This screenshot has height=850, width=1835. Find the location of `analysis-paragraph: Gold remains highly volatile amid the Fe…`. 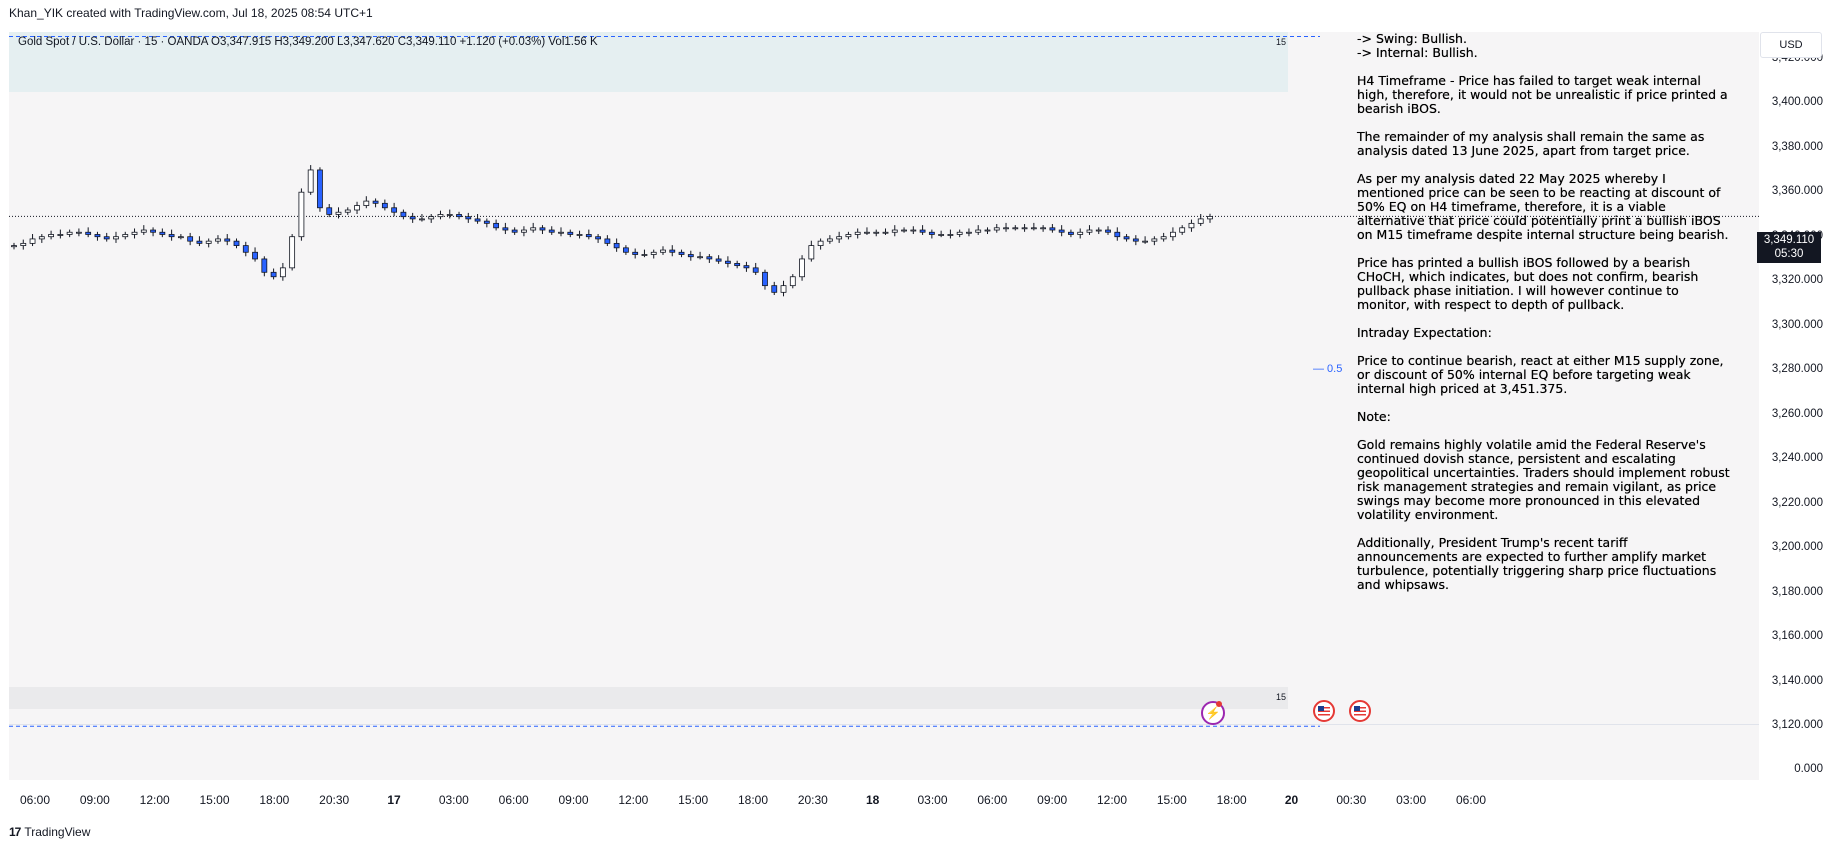

analysis-paragraph: Gold remains highly volatile amid the Fe… is located at coordinates (1543, 479).